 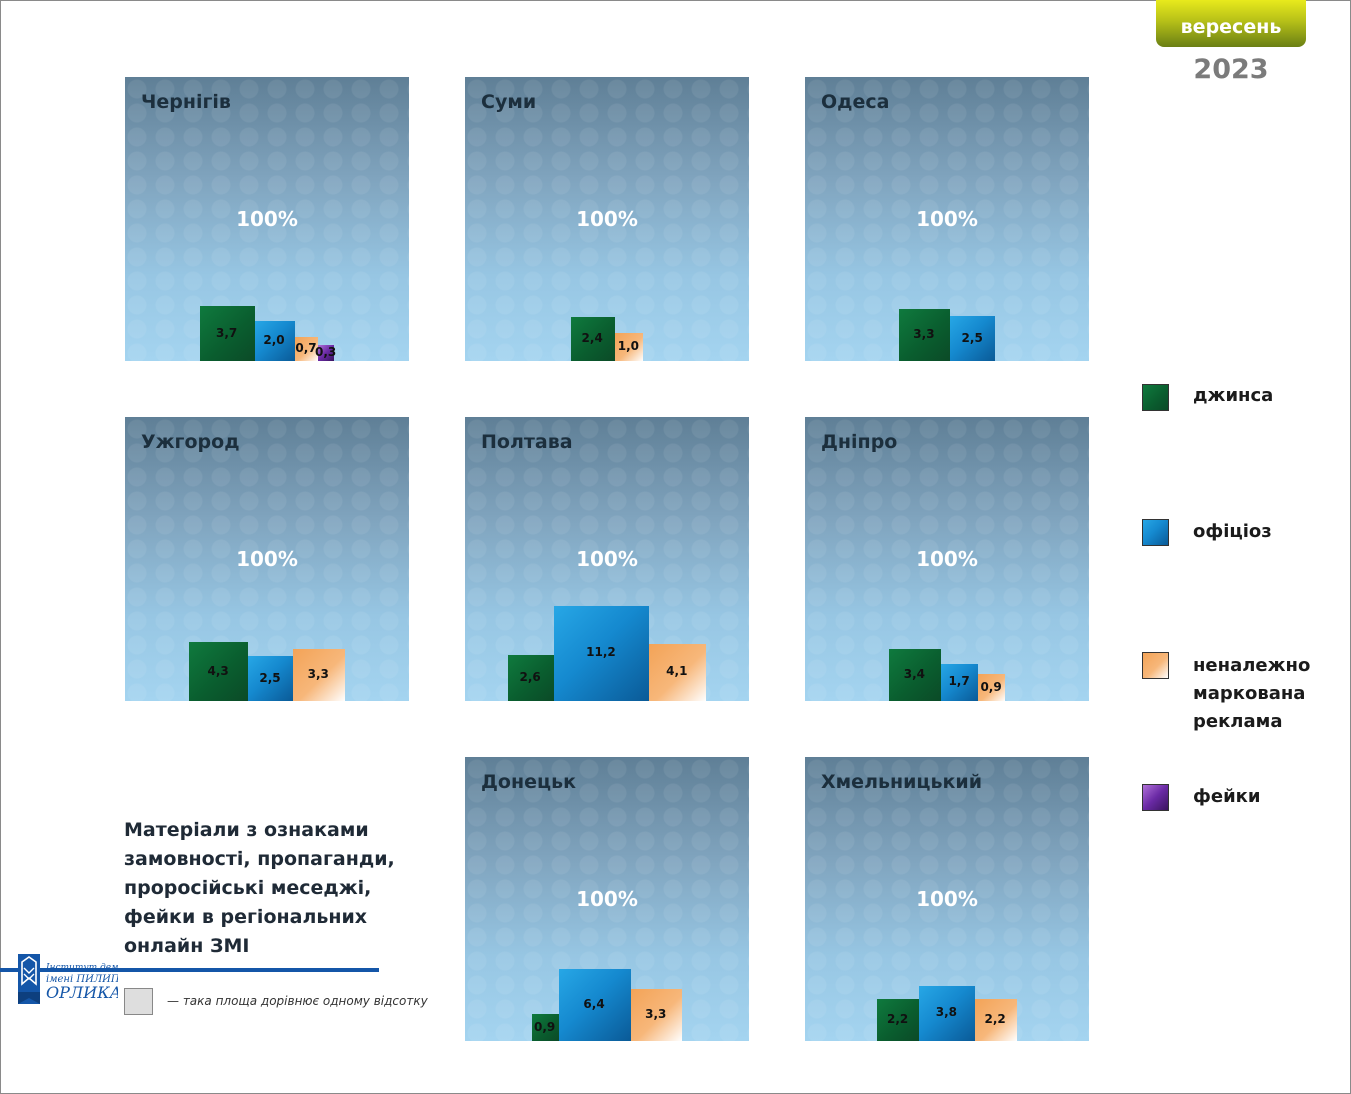 I want to click on legend-swatch-ads, so click(x=1155, y=665).